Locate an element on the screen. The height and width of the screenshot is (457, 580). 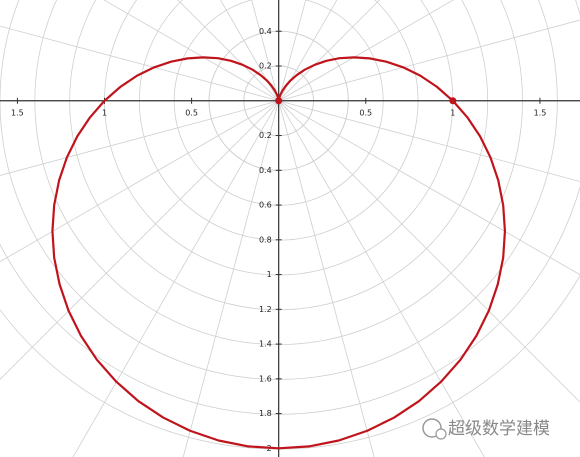
y-tick-label: 1.2 is located at coordinates (265, 309).